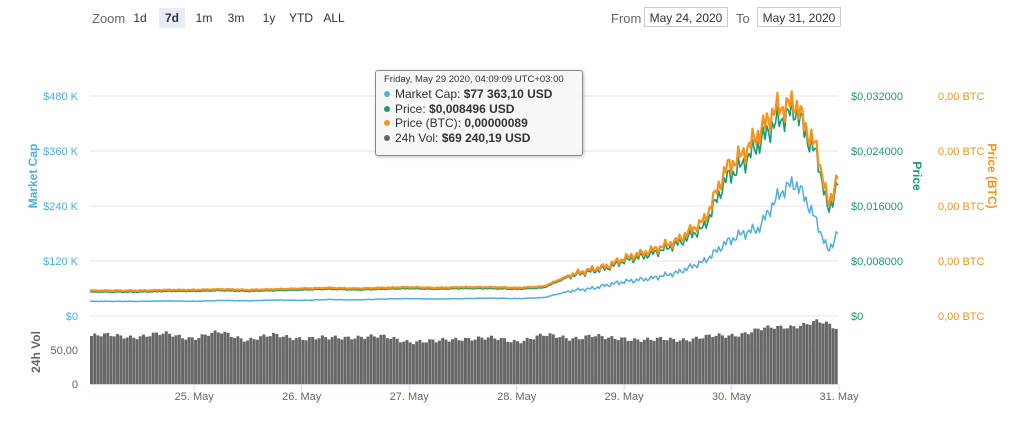 This screenshot has height=422, width=1024. What do you see at coordinates (799, 17) in the screenshot?
I see `to-date-input: May 31, 2020` at bounding box center [799, 17].